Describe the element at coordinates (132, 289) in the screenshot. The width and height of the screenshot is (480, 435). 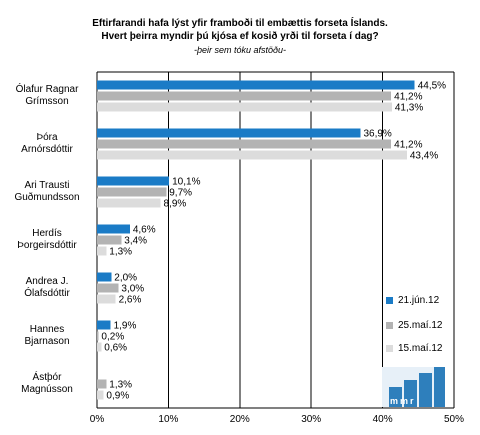
I see `bar-value-label: 3,0%` at that location.